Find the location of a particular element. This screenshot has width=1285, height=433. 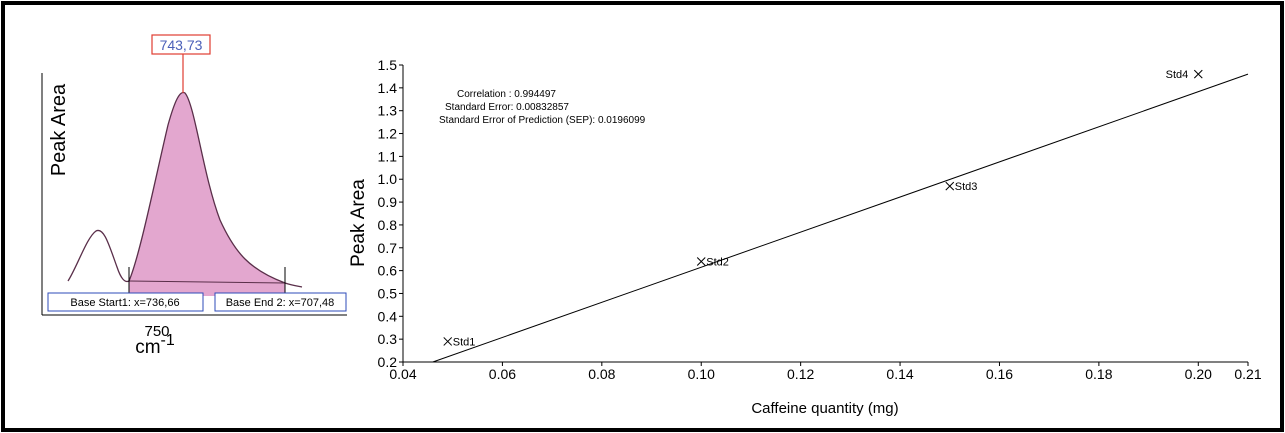

base-end-label: Base End 2: x=707,48 is located at coordinates (280, 303).